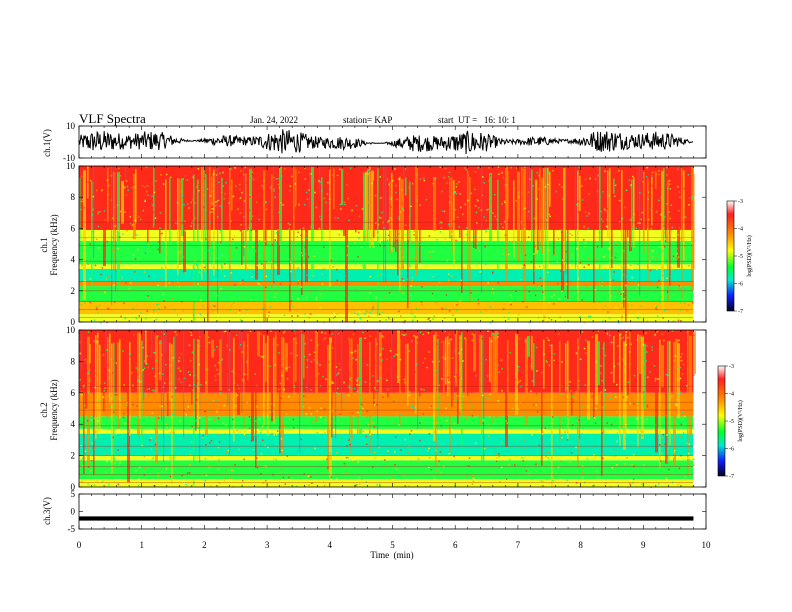 The width and height of the screenshot is (792, 612). What do you see at coordinates (392, 545) in the screenshot?
I see `x-tick-label: 5` at bounding box center [392, 545].